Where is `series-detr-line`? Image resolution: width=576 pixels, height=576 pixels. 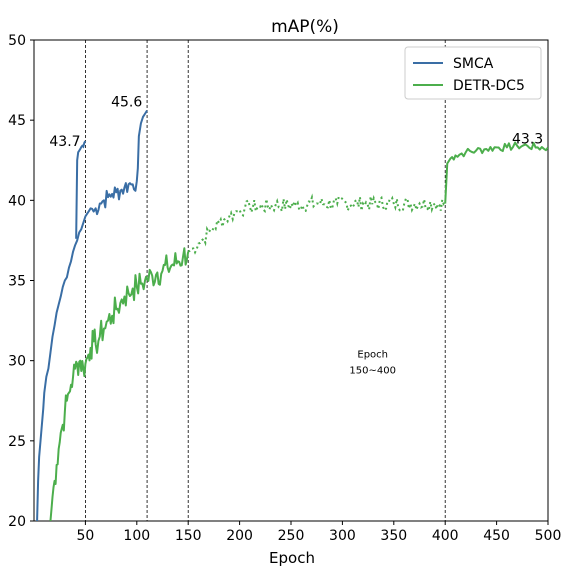
series-detr-line is located at coordinates (119, 384).